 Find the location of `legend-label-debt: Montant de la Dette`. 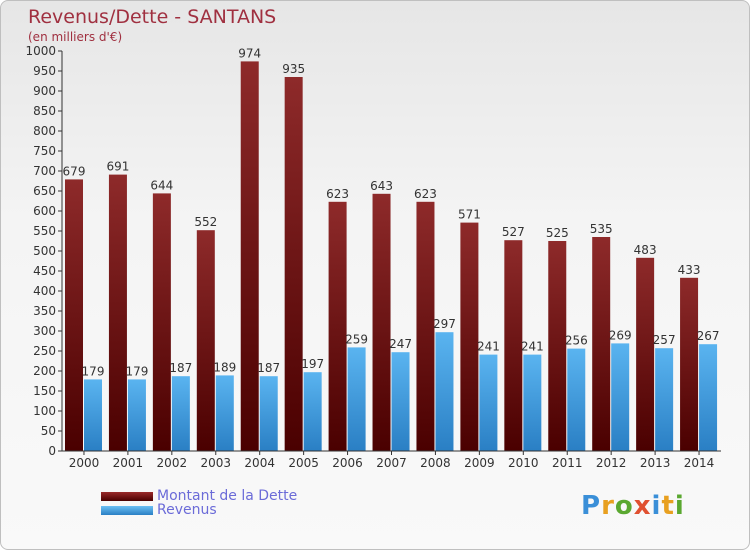

legend-label-debt: Montant de la Dette is located at coordinates (227, 496).